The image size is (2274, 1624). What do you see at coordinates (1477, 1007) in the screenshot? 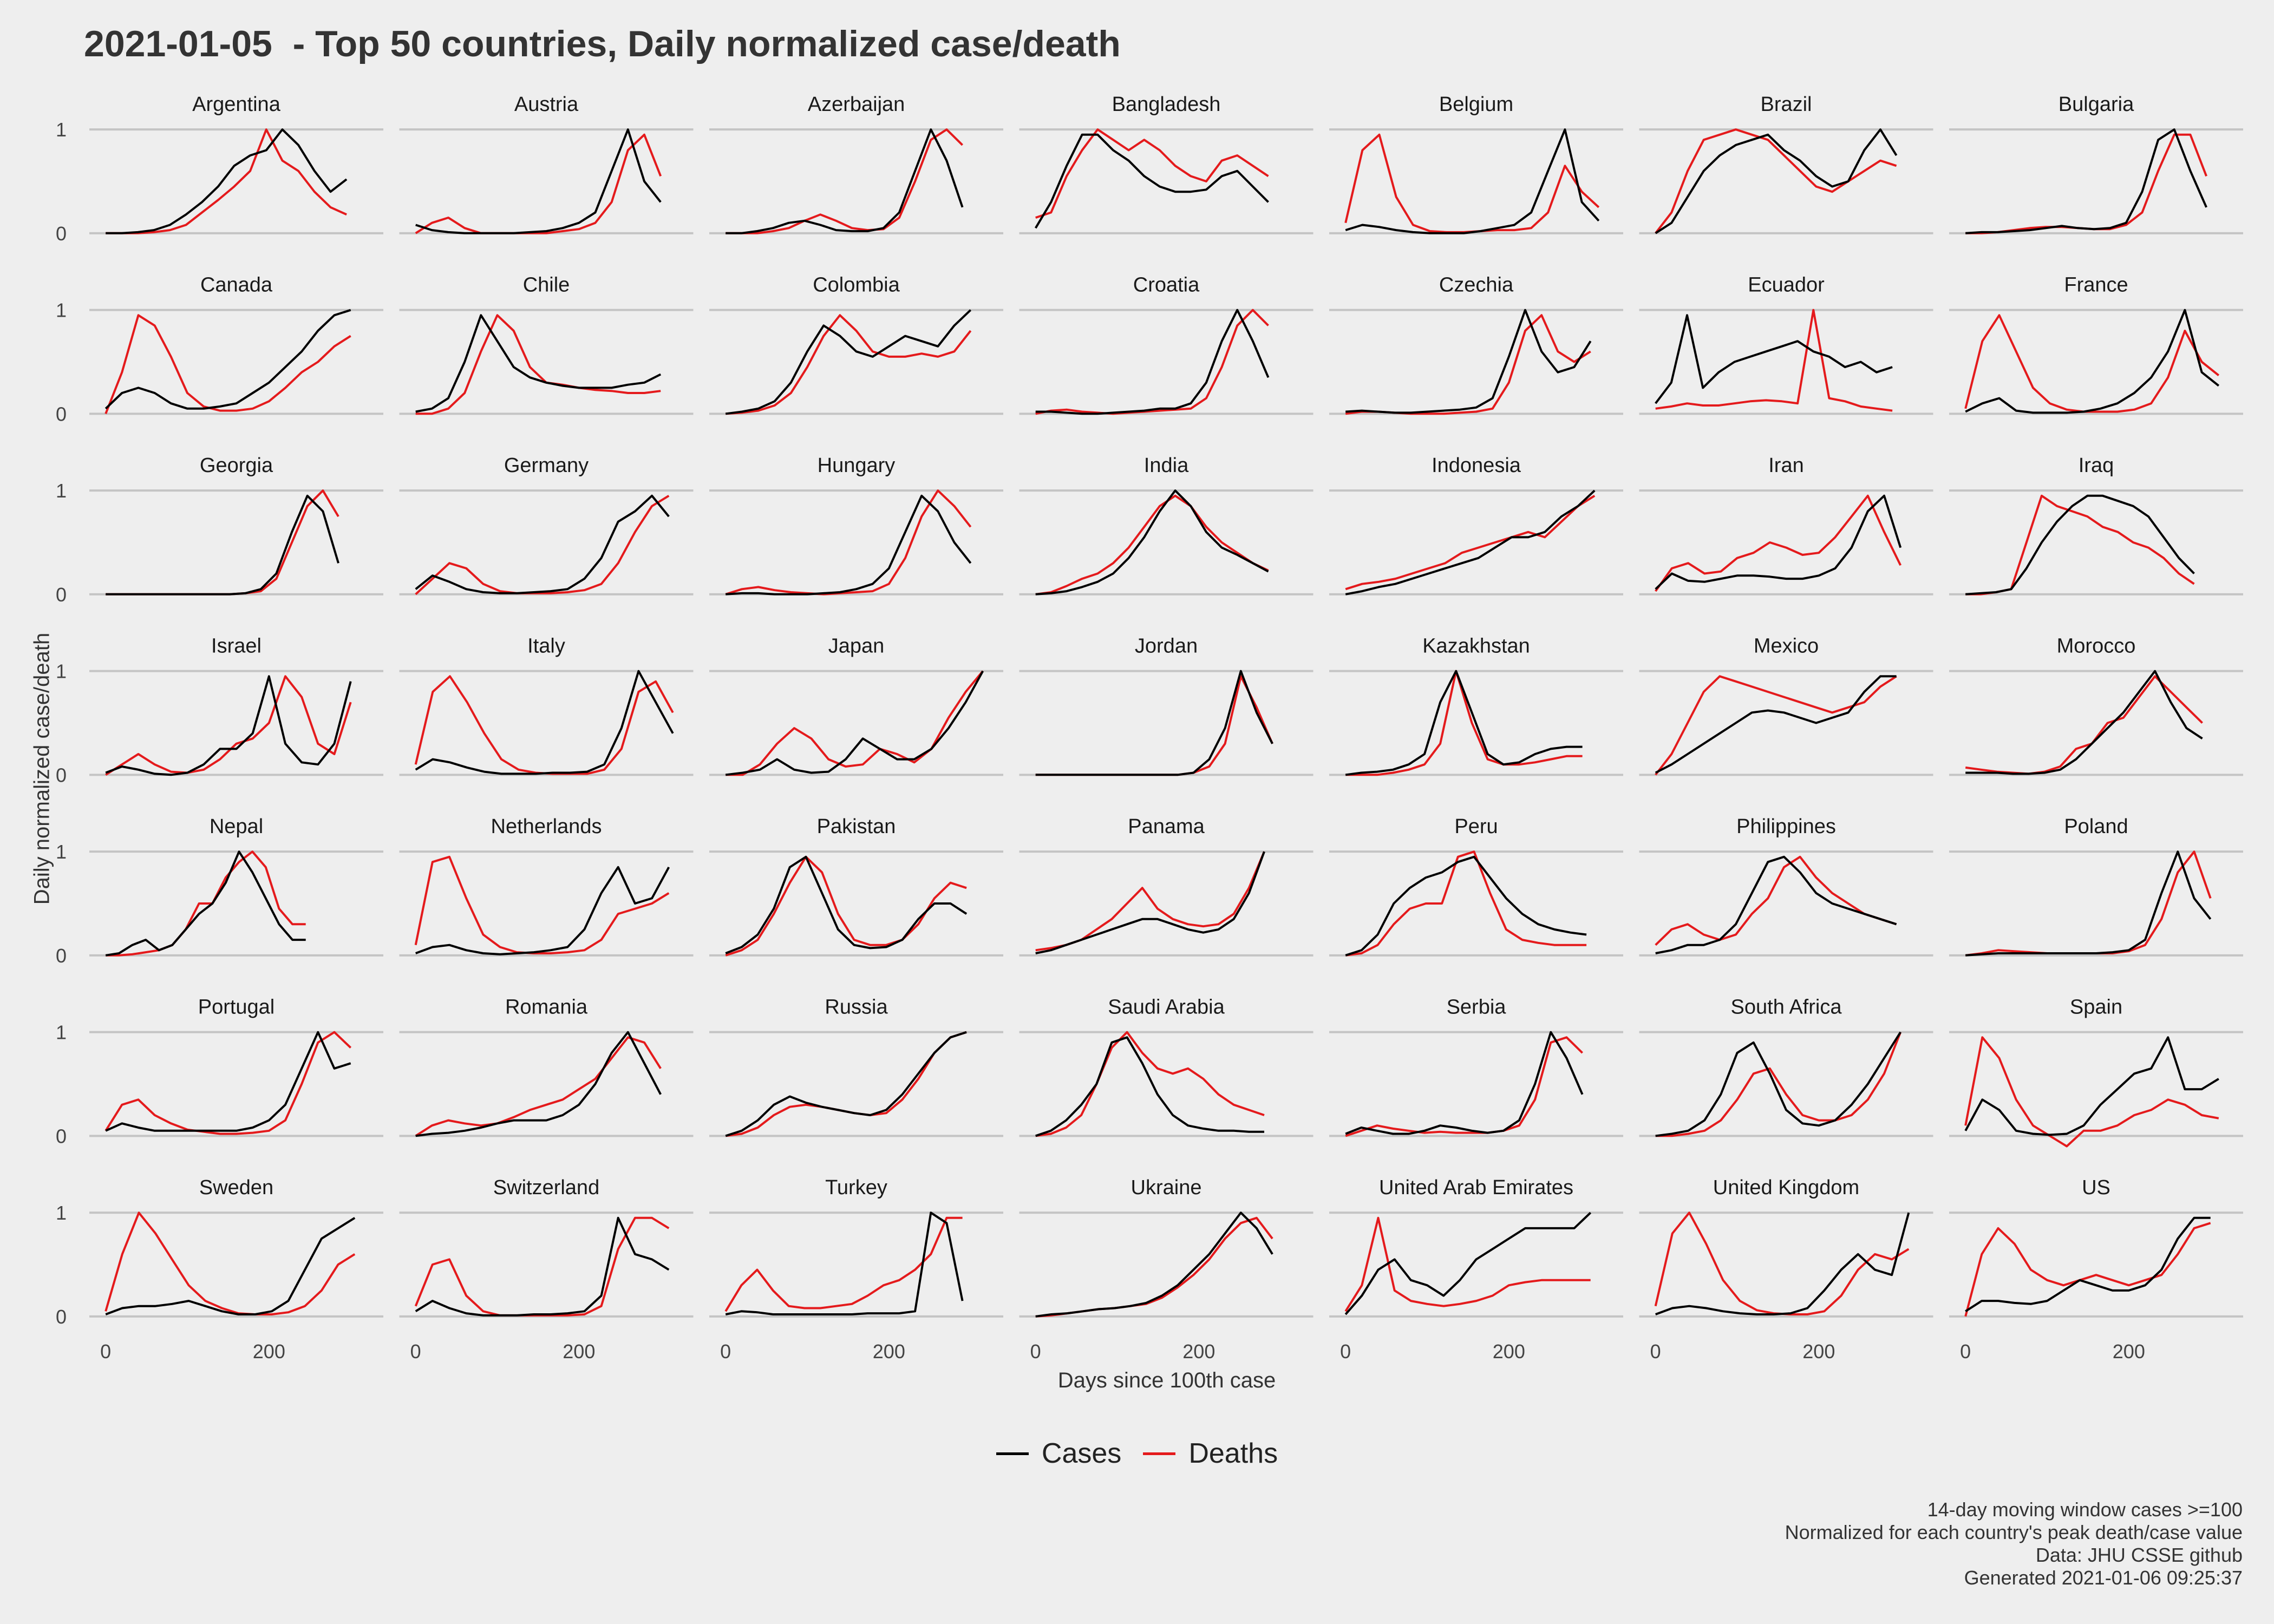
I see `panel-title: Serbia` at bounding box center [1477, 1007].